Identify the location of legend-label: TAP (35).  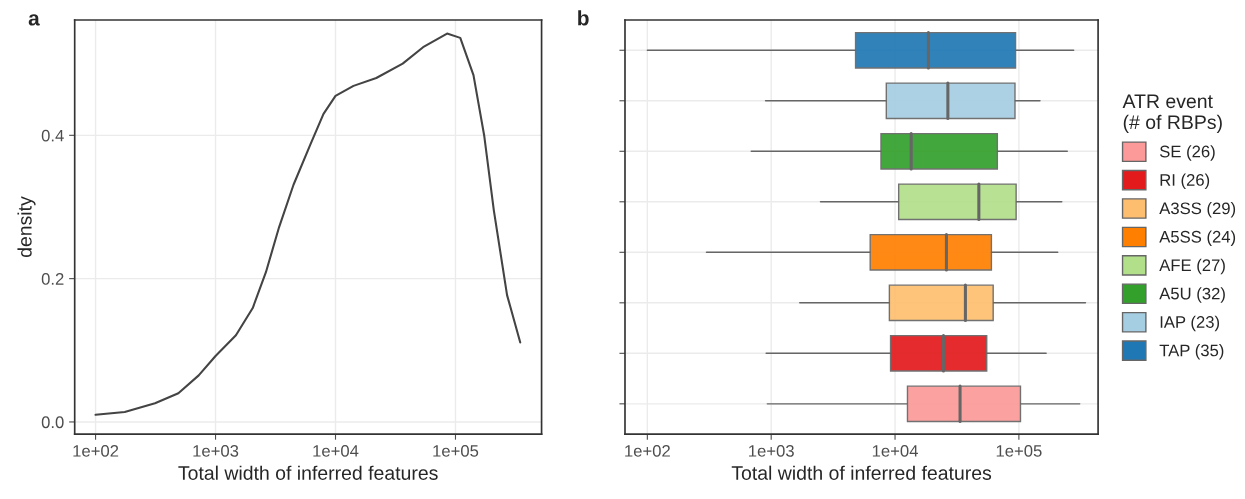
(1191, 352).